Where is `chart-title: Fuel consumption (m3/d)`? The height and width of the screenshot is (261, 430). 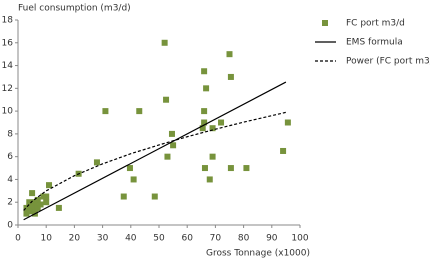 chart-title: Fuel consumption (m3/d) is located at coordinates (74, 9).